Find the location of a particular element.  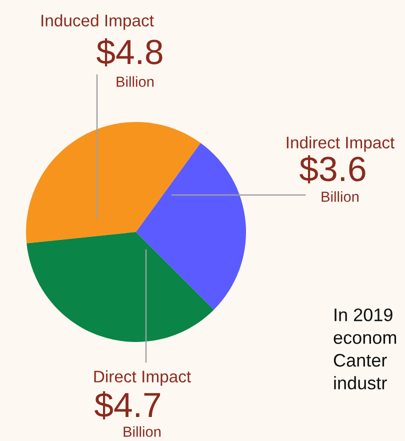

text: In 2019 econom Canter industr is located at coordinates (365, 349).